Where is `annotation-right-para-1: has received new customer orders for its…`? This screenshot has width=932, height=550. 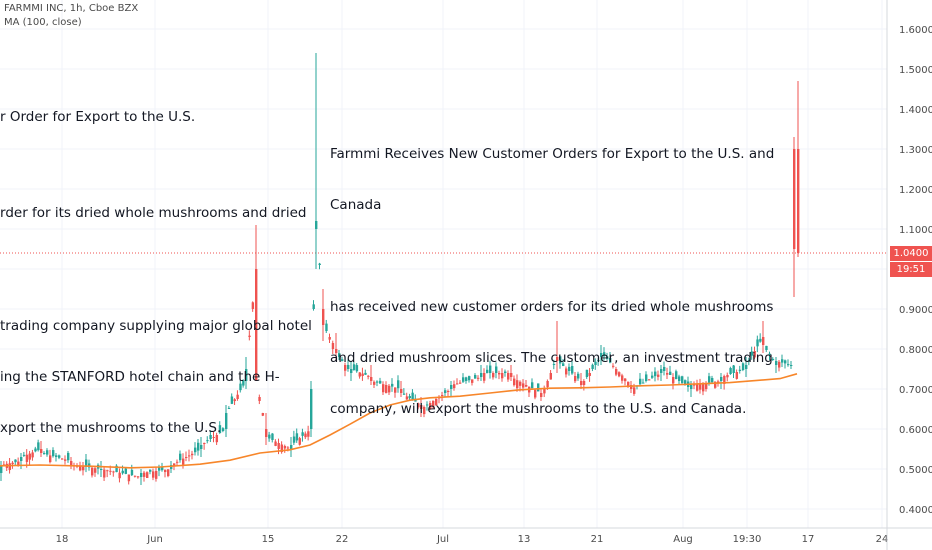 annotation-right-para-1: has received new customer orders for its… is located at coordinates (552, 307).